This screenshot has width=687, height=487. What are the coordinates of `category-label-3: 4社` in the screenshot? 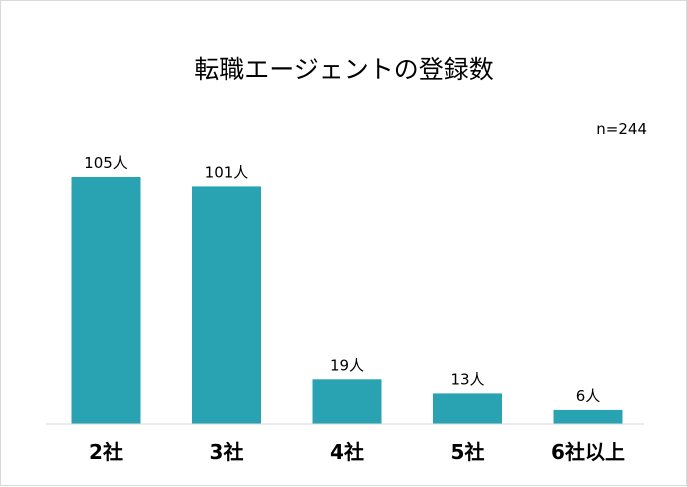 It's located at (347, 452).